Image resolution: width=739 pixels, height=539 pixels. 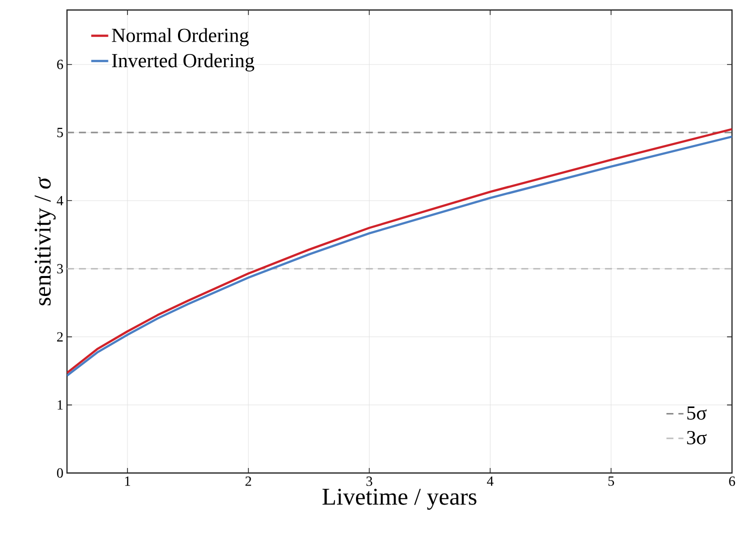 What do you see at coordinates (732, 481) in the screenshot?
I see `x-tick-label: 6` at bounding box center [732, 481].